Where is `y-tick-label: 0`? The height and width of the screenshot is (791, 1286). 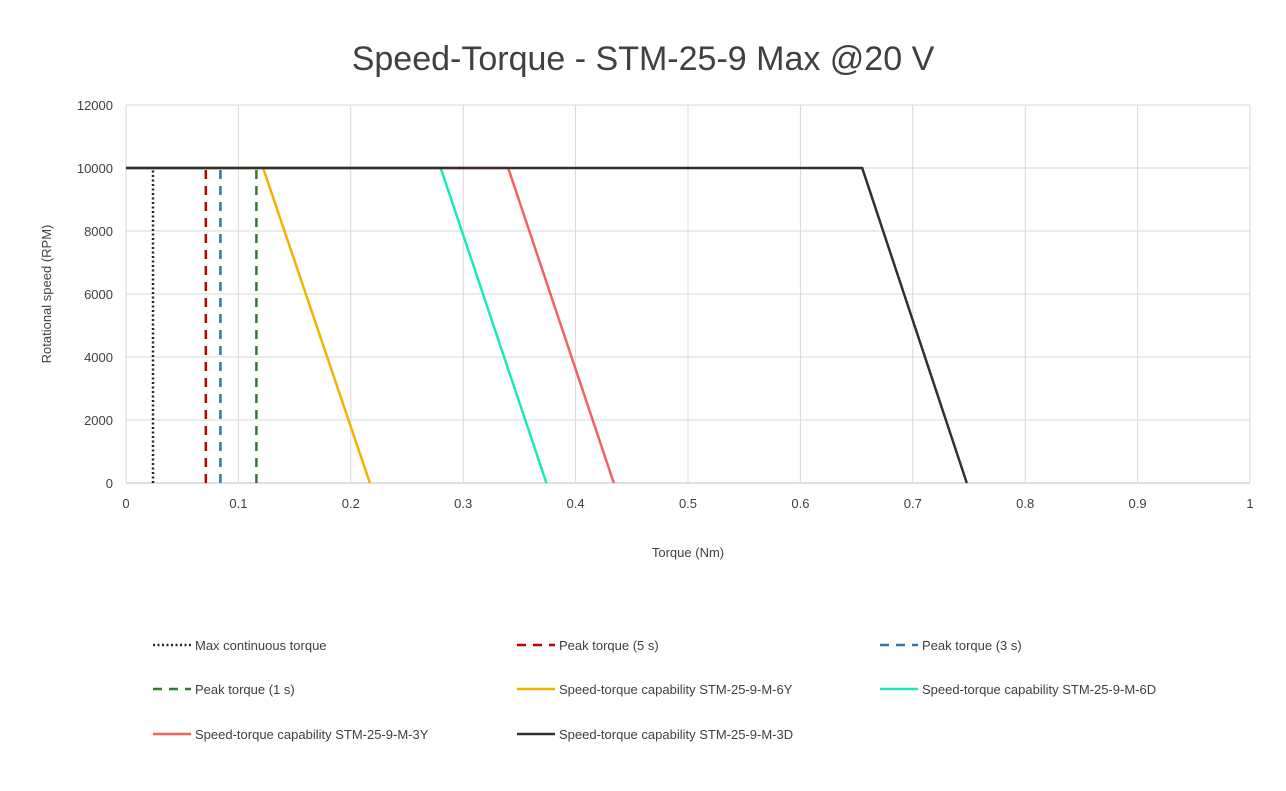 y-tick-label: 0 is located at coordinates (109, 483).